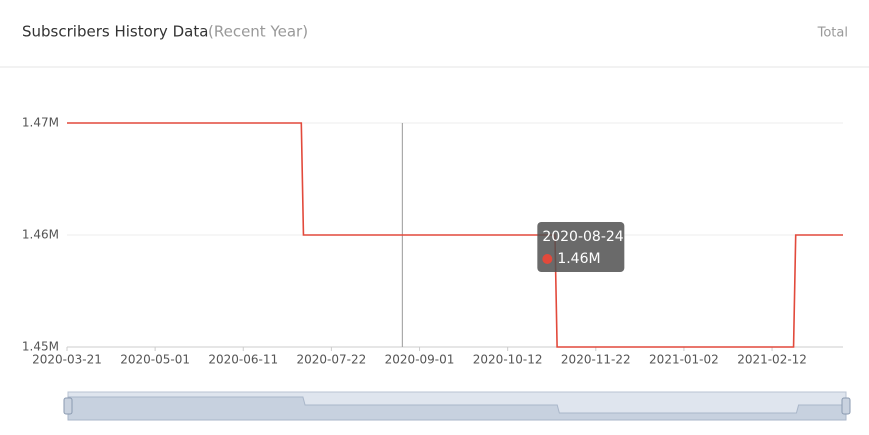 The image size is (869, 435). What do you see at coordinates (596, 360) in the screenshot?
I see `x-tick-label: 2020-11-22` at bounding box center [596, 360].